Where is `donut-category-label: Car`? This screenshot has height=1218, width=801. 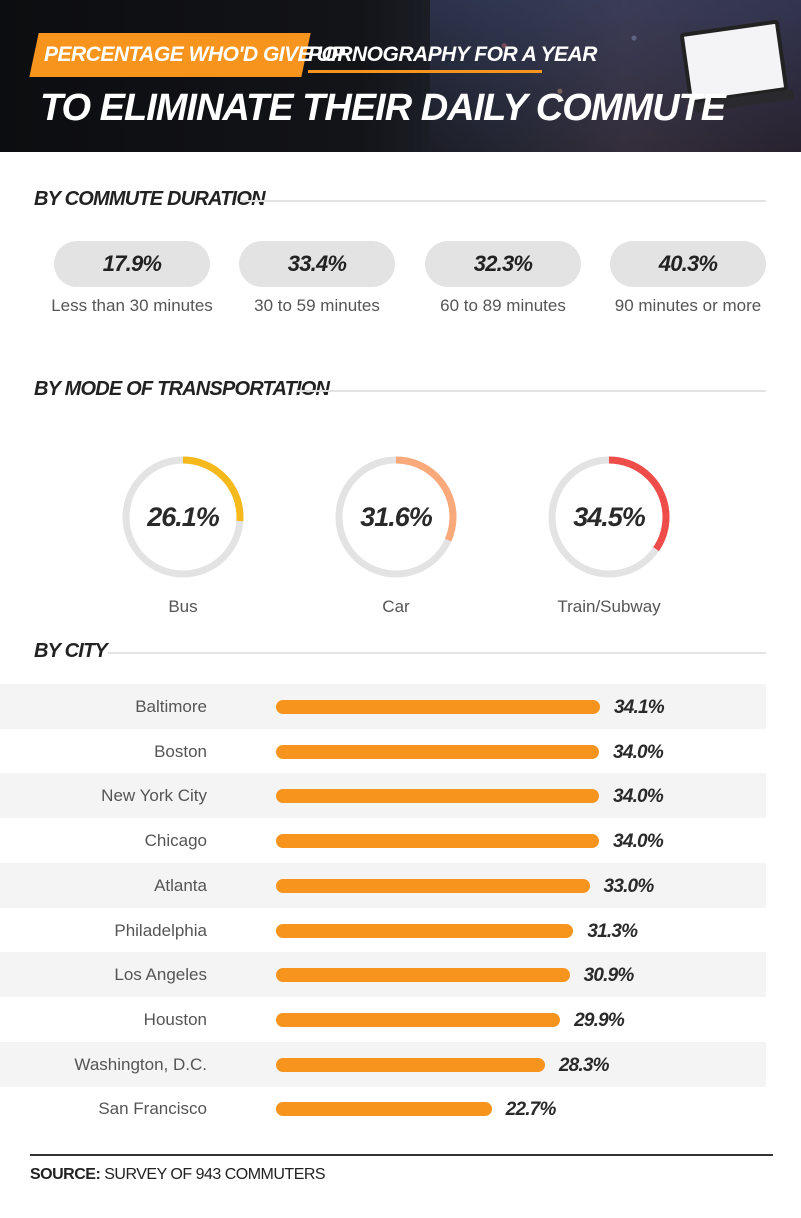 donut-category-label: Car is located at coordinates (396, 606).